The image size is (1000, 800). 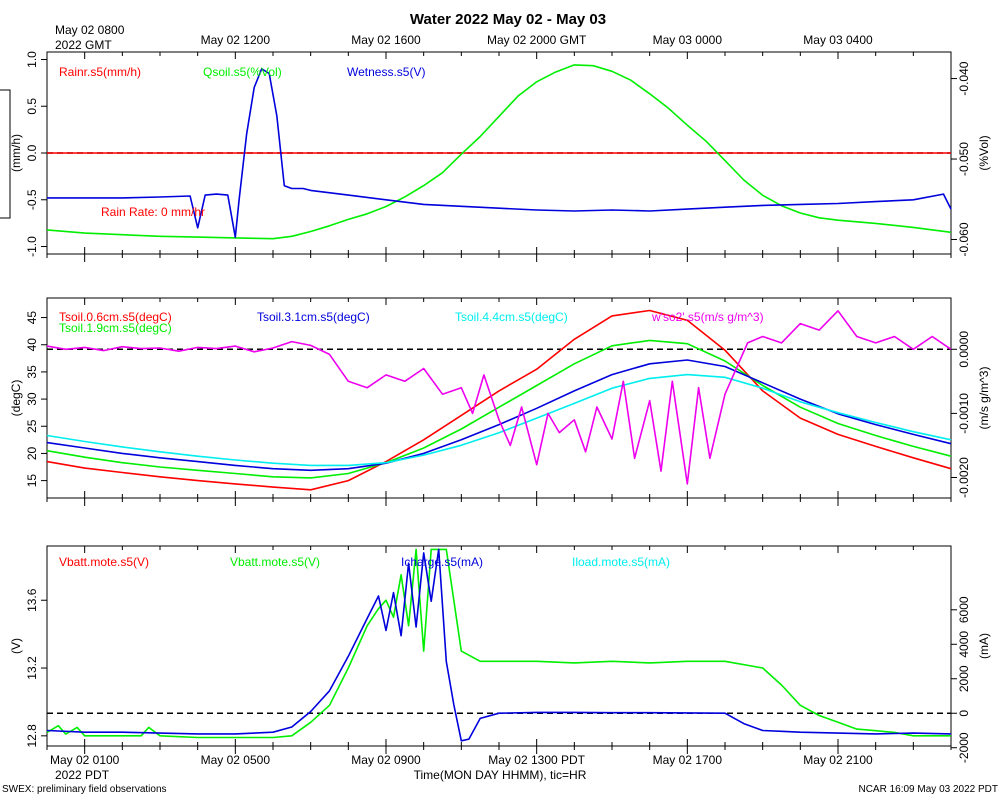 What do you see at coordinates (32, 372) in the screenshot?
I see `middle-left-tick-label: 35` at bounding box center [32, 372].